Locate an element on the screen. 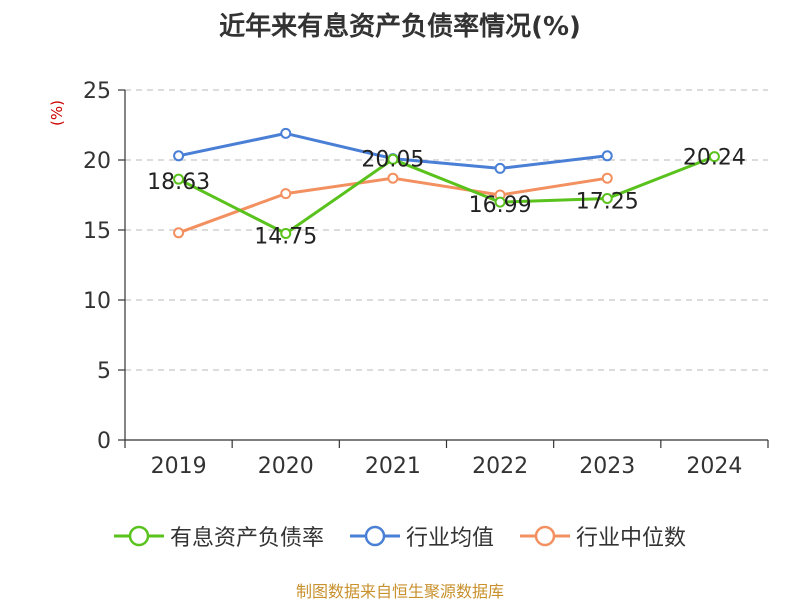 The image size is (800, 602). data-point-industry_avg-2020 is located at coordinates (286, 133).